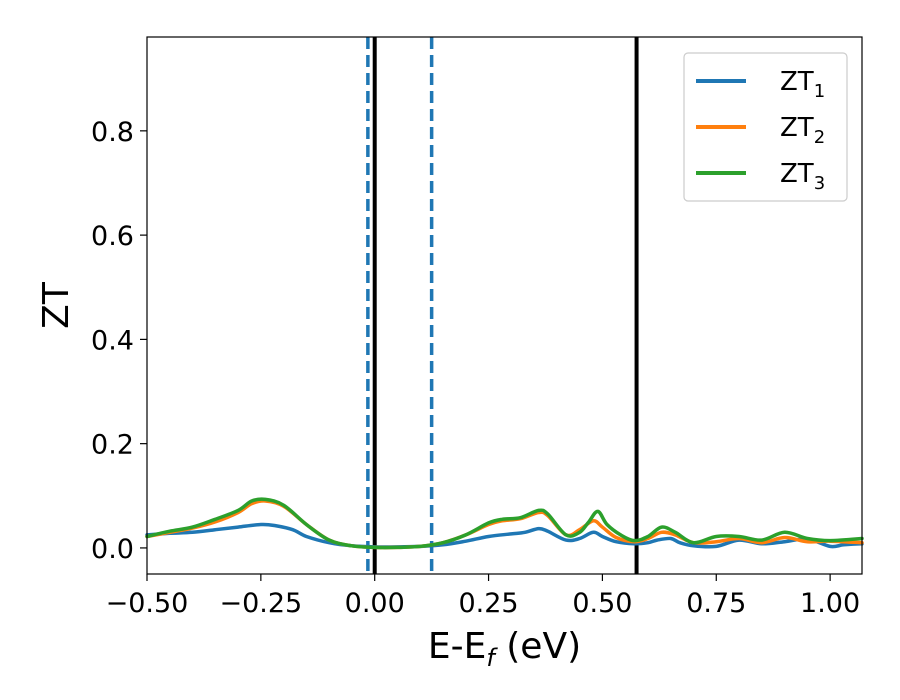  I want to click on x-axis-label-suffix: (eV), so click(538, 646).